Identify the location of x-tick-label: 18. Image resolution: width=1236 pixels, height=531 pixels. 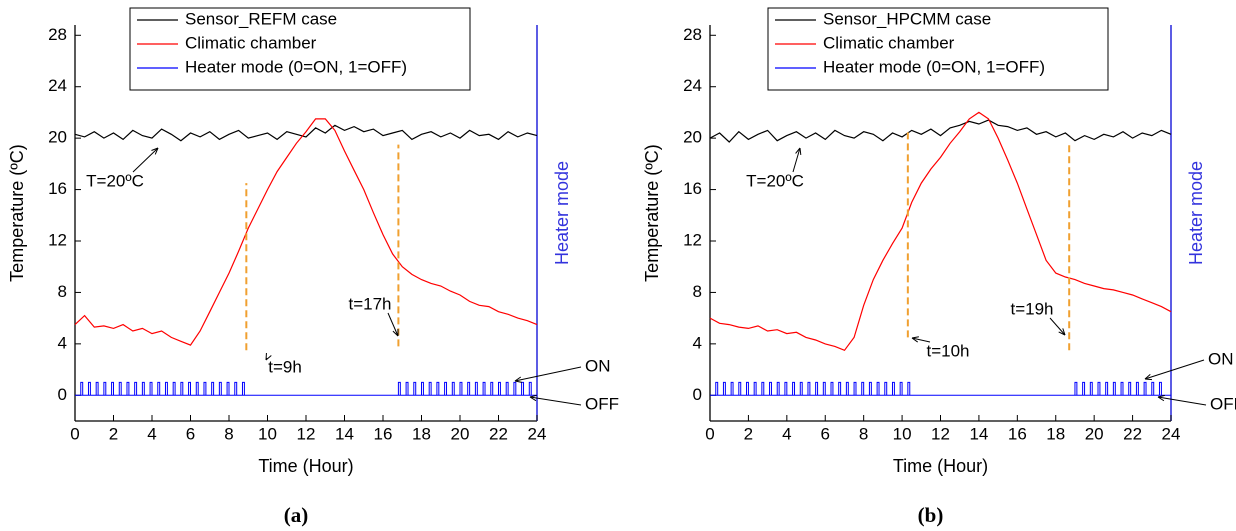
(1055, 433).